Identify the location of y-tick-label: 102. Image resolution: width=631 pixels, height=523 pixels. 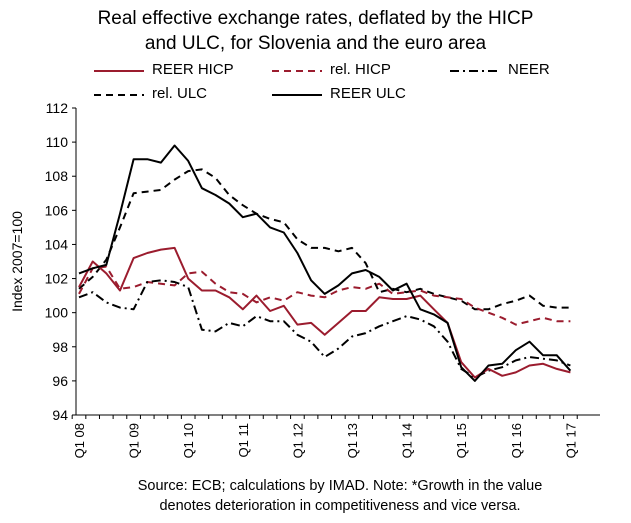
(57, 279).